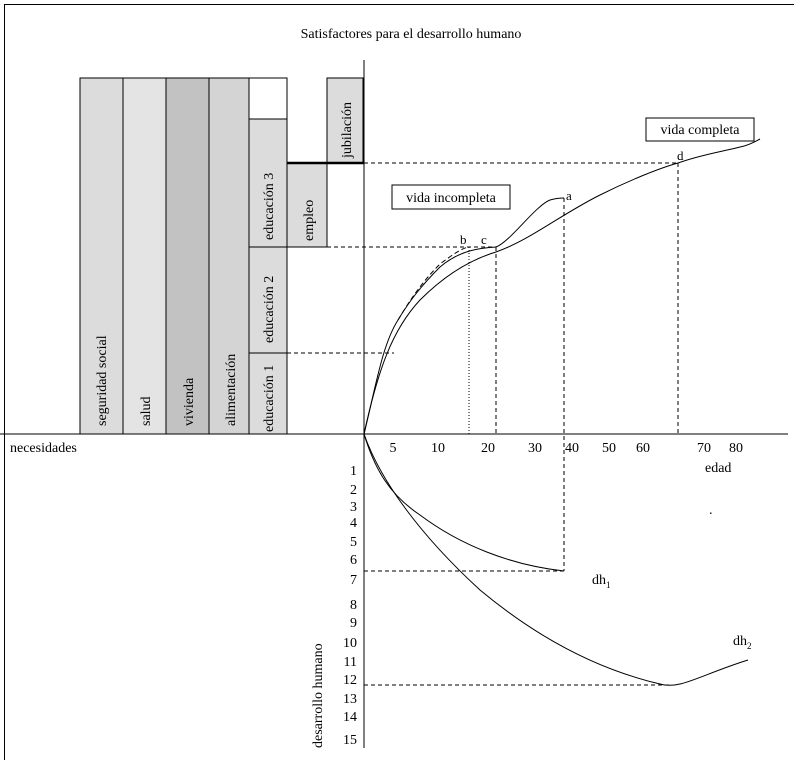 Image resolution: width=794 pixels, height=765 pixels. I want to click on bar-label-empleo: empleo, so click(309, 220).